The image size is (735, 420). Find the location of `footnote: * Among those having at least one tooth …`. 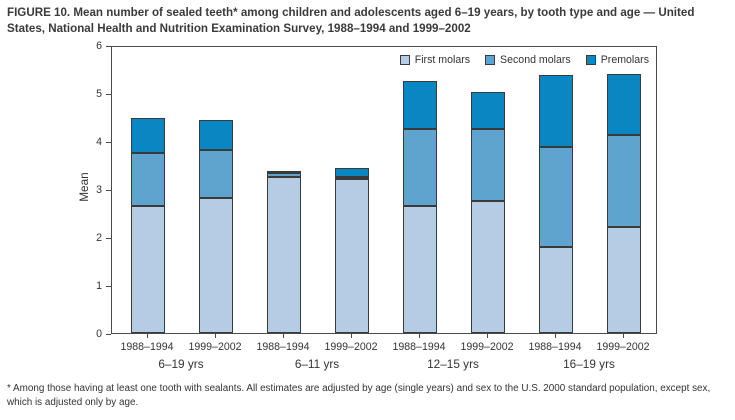

footnote: * Among those having at least one tooth … is located at coordinates (359, 395).